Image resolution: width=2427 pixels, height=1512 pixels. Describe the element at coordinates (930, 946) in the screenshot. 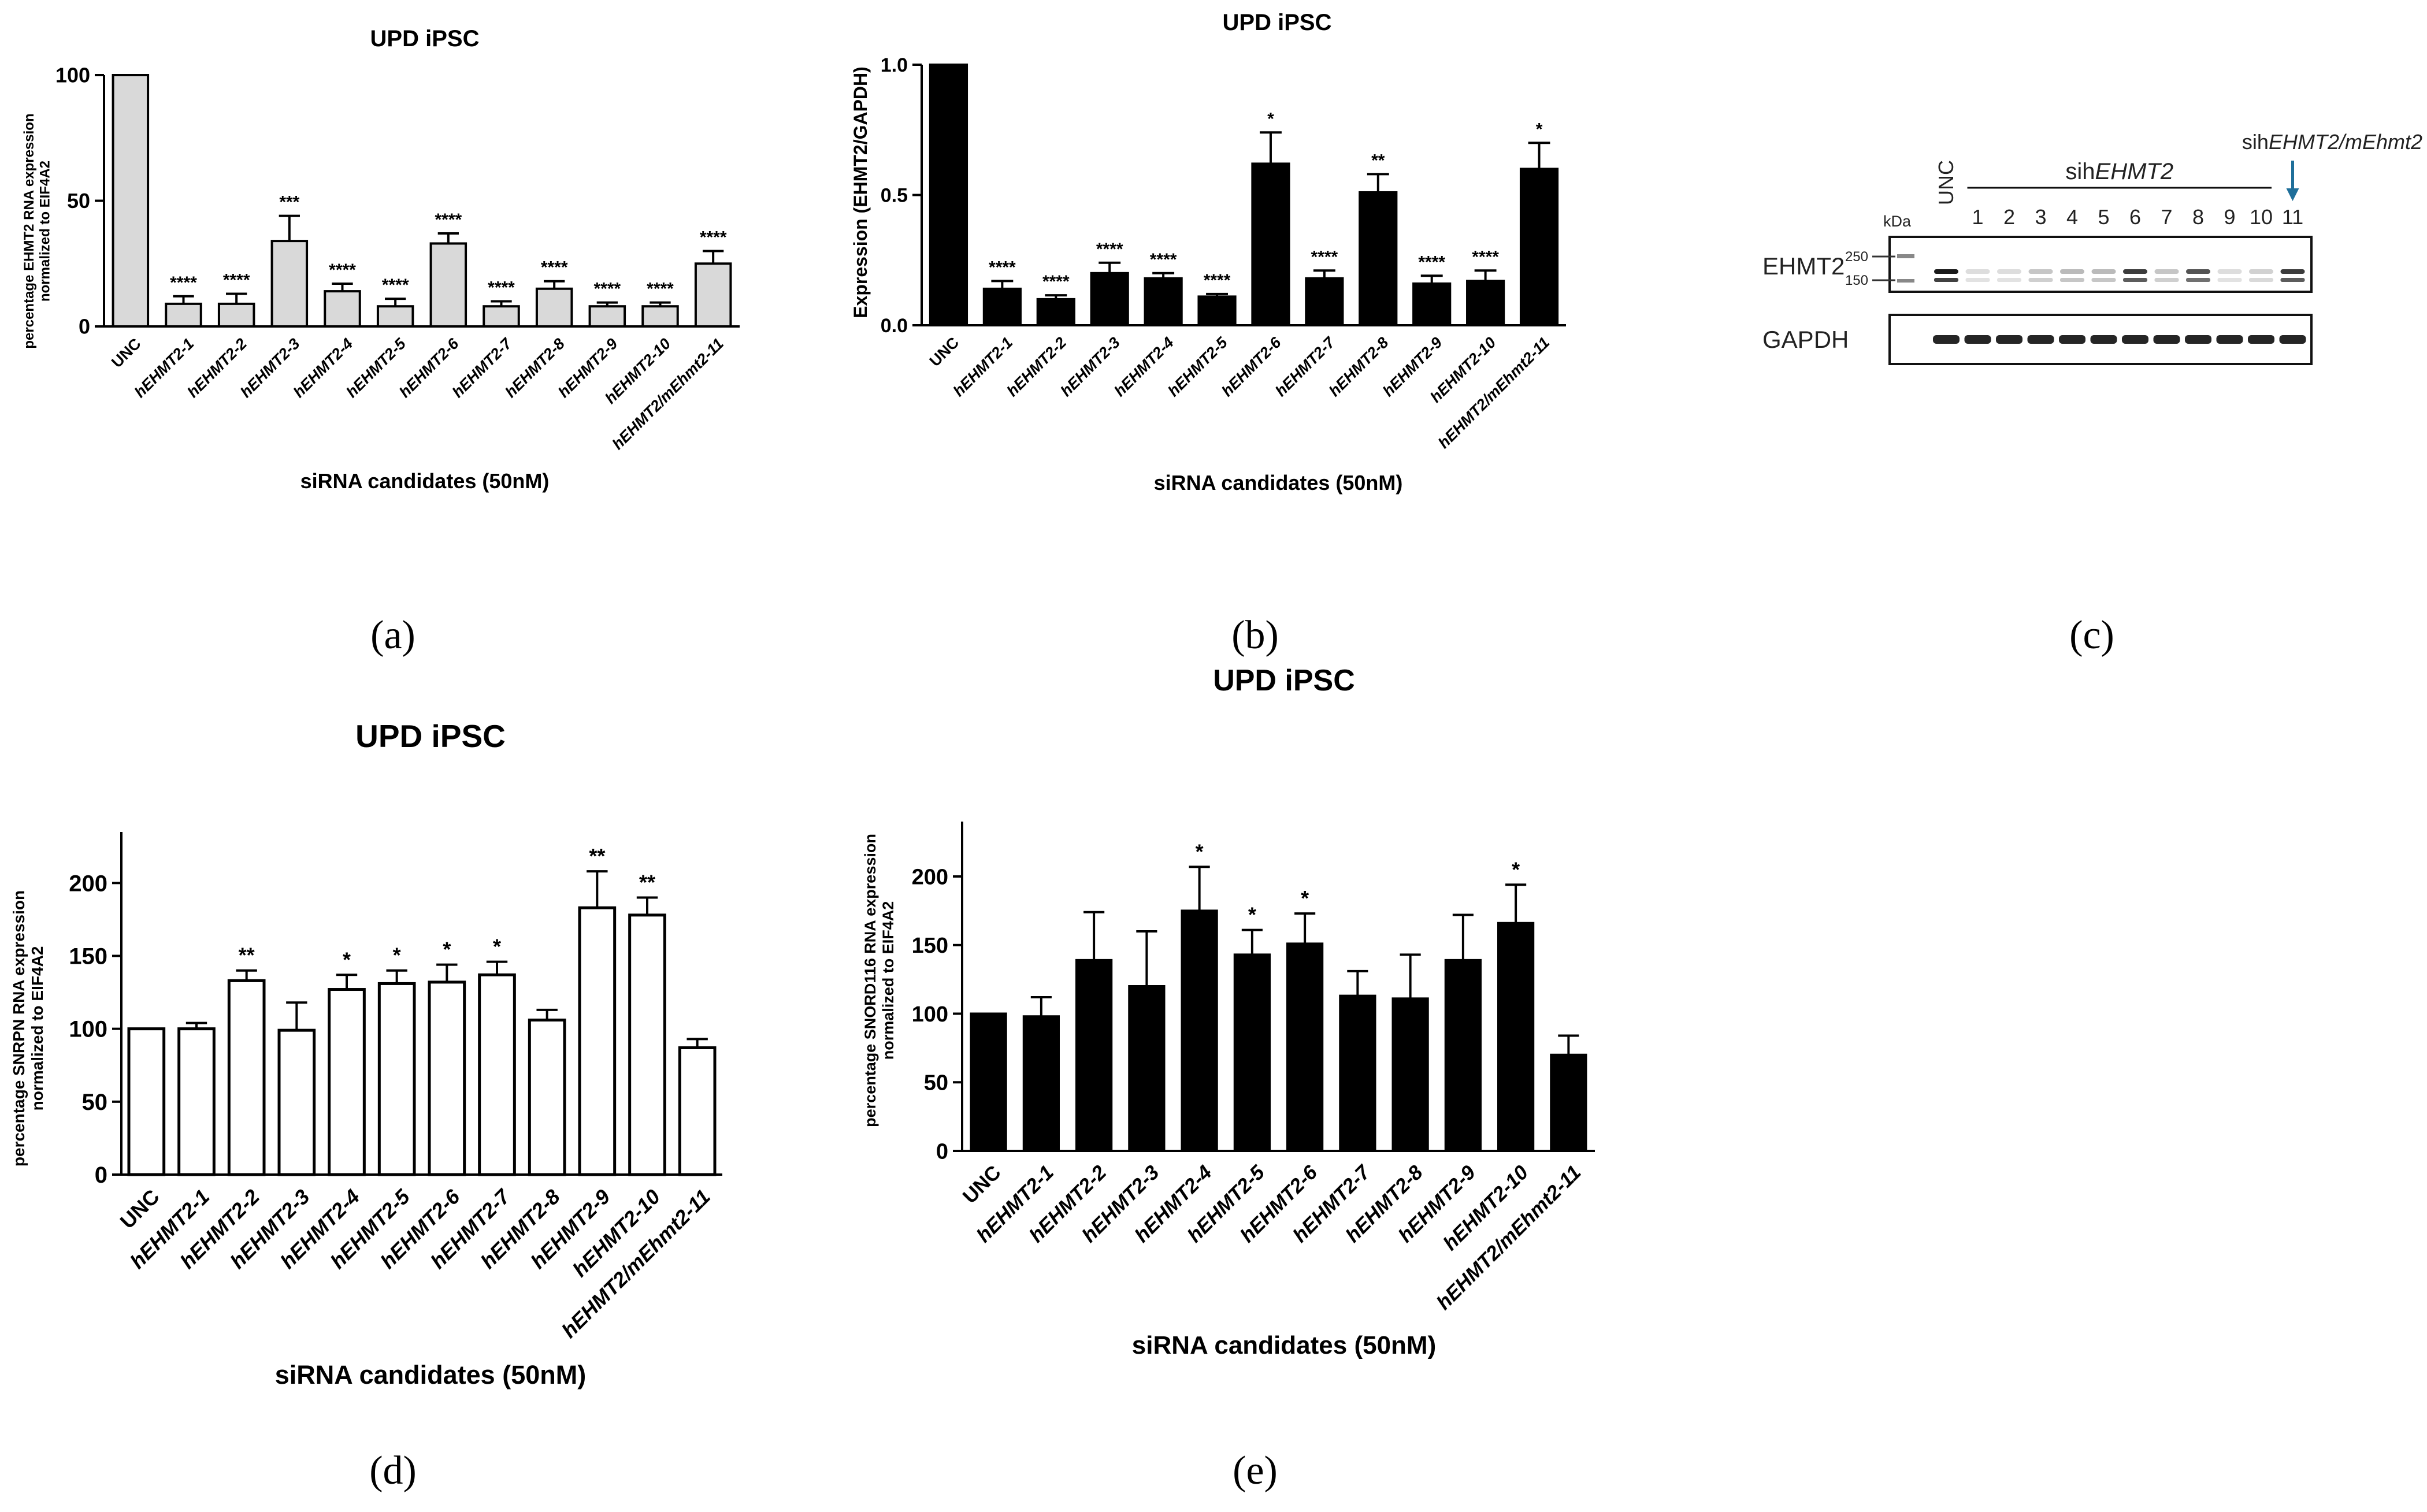

I see `y-tick-label: 150` at that location.